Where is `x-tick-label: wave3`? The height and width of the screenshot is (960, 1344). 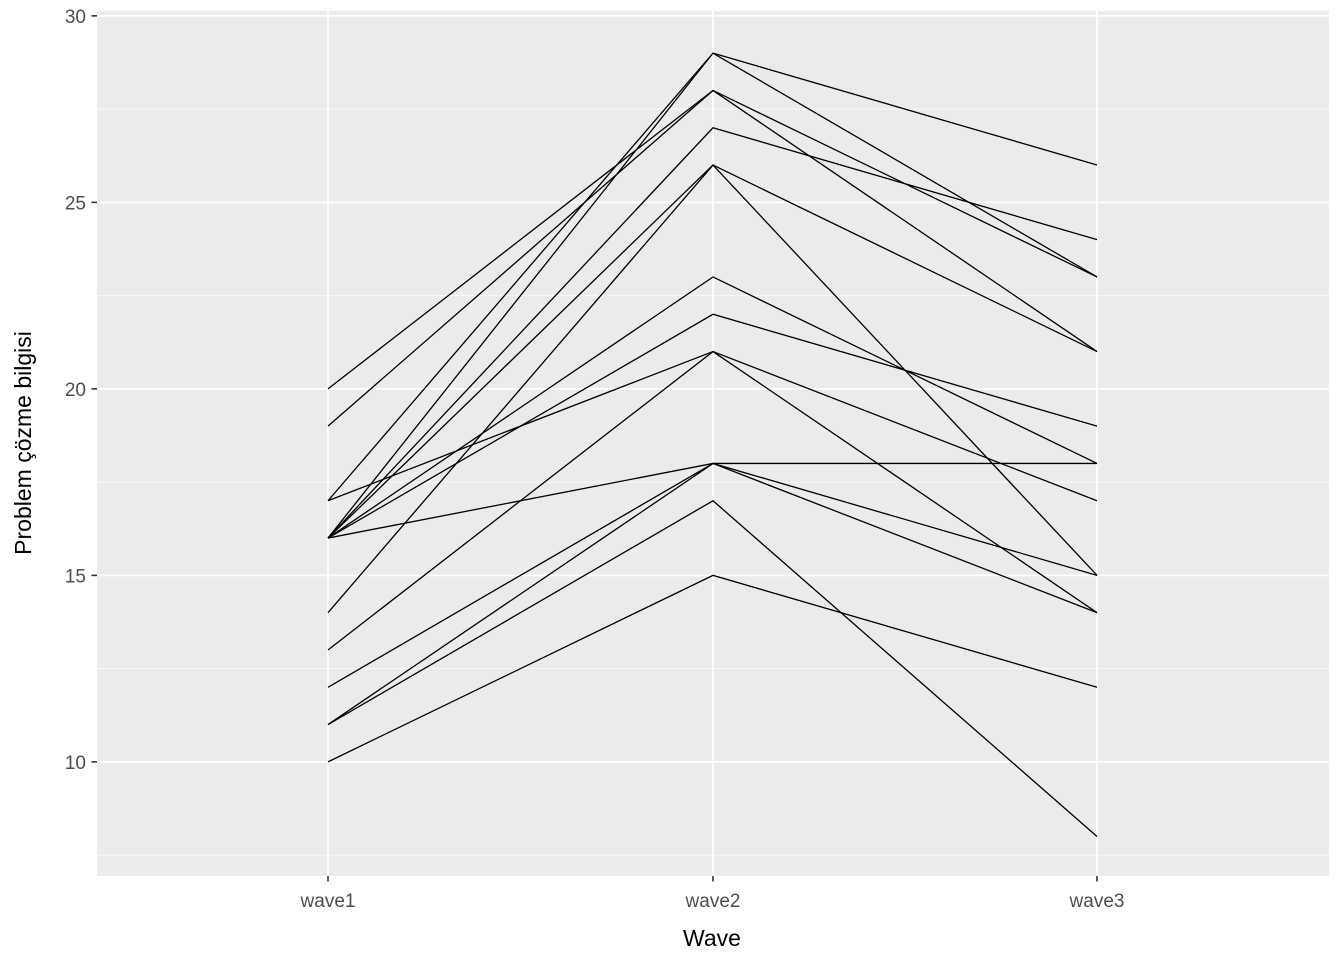 x-tick-label: wave3 is located at coordinates (1097, 901).